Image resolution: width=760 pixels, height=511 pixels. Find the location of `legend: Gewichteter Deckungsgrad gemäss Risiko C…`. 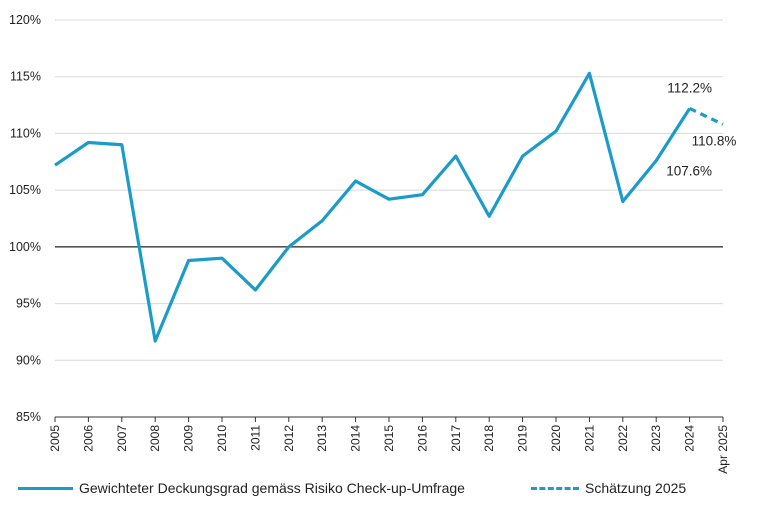

legend: Gewichteter Deckungsgrad gemäss Risiko C… is located at coordinates (383, 491).